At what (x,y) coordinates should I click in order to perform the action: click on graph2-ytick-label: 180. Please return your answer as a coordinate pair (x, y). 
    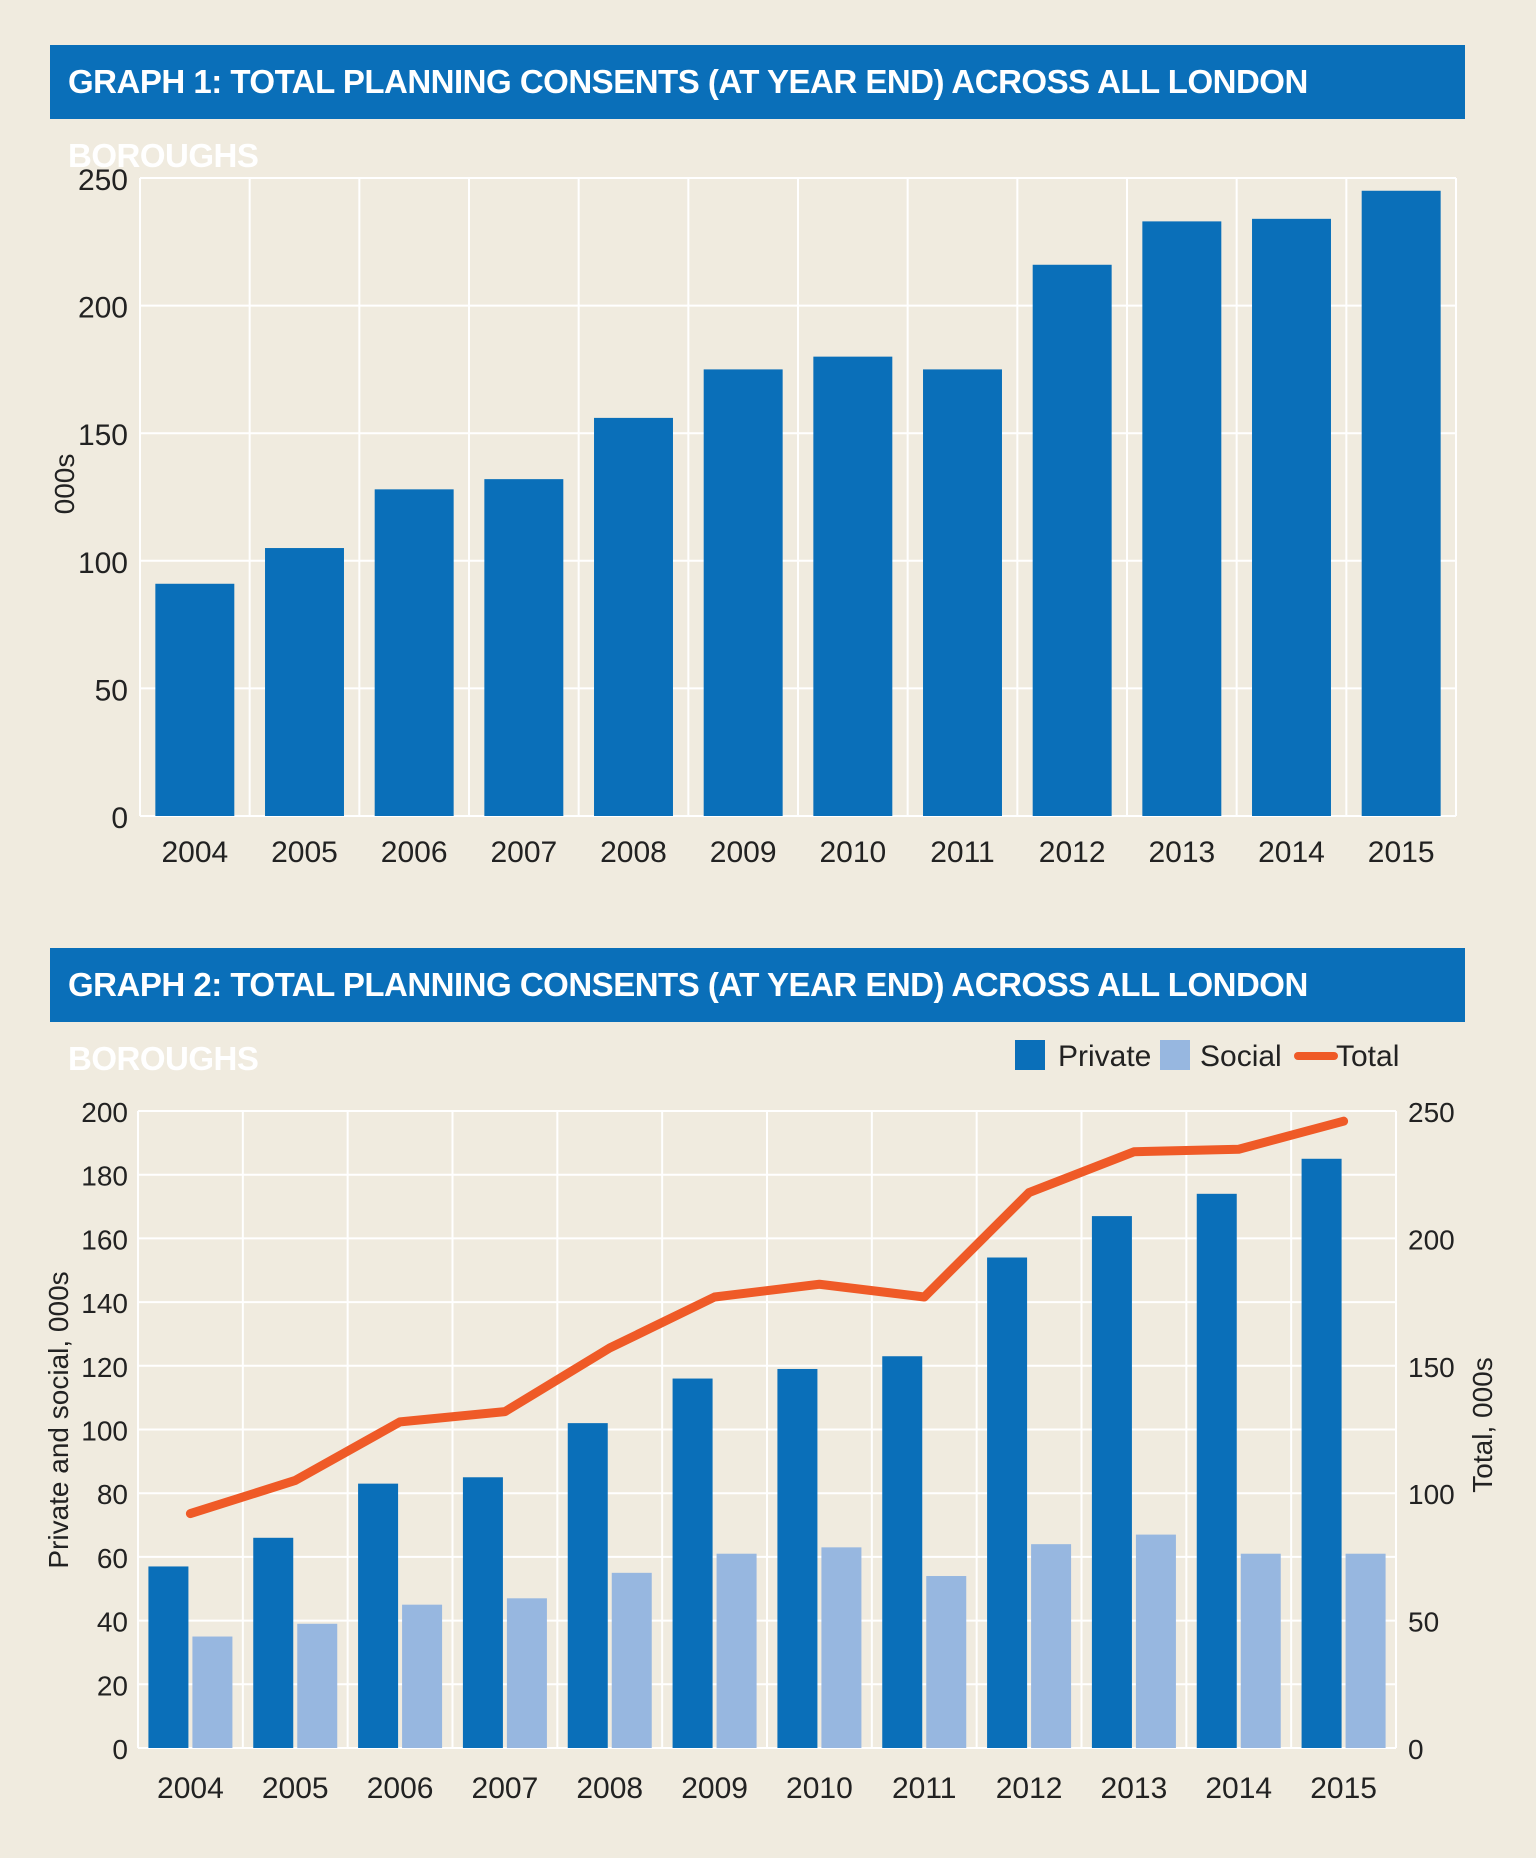
    Looking at the image, I should click on (104, 1176).